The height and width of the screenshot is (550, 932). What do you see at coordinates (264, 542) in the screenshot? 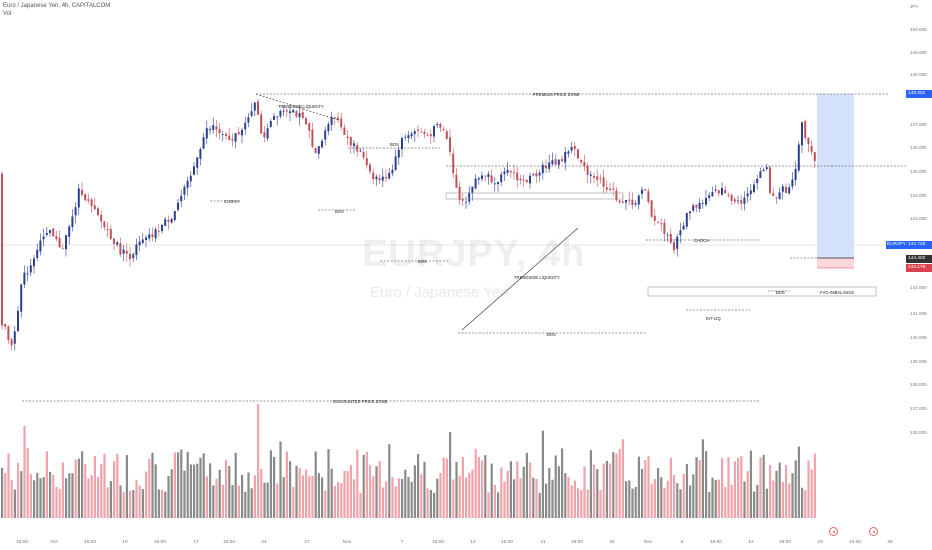
I see `time-tick: 24` at bounding box center [264, 542].